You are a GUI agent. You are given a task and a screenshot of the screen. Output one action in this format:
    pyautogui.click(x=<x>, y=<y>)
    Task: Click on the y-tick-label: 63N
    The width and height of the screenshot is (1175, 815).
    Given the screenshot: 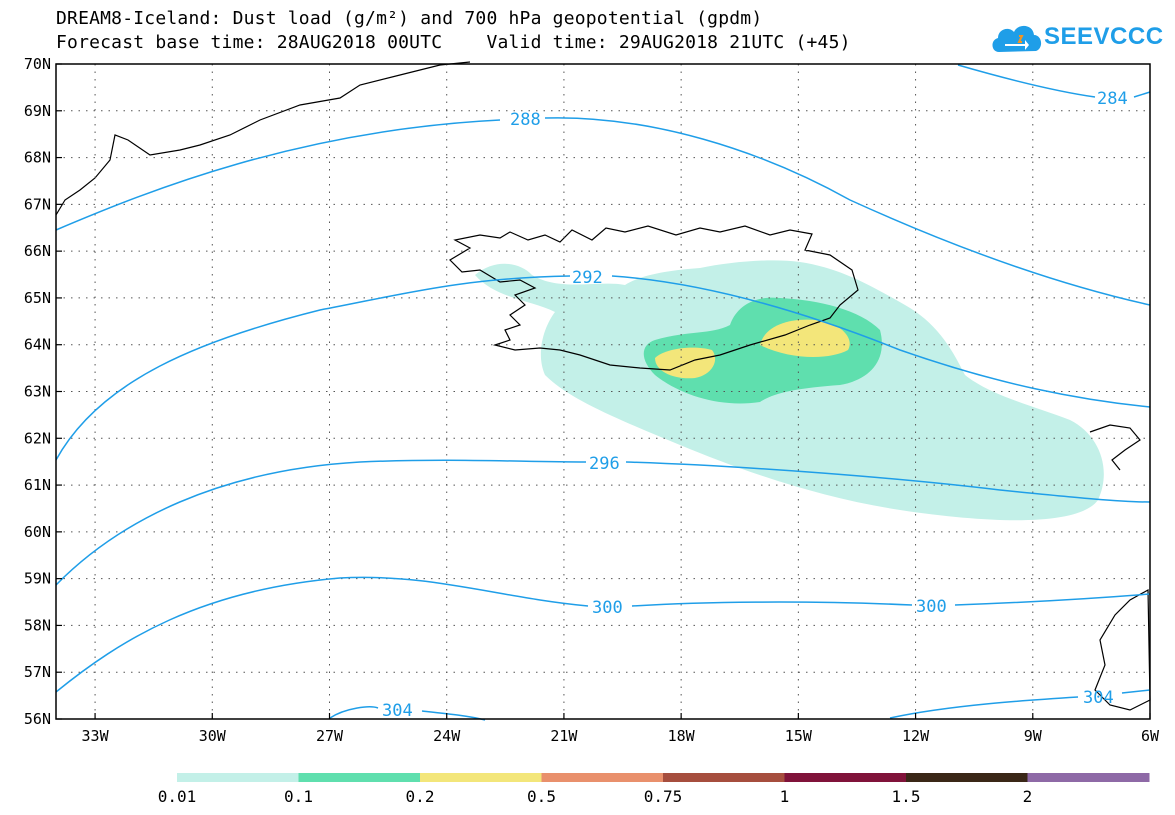 What is the action you would take?
    pyautogui.click(x=37, y=392)
    